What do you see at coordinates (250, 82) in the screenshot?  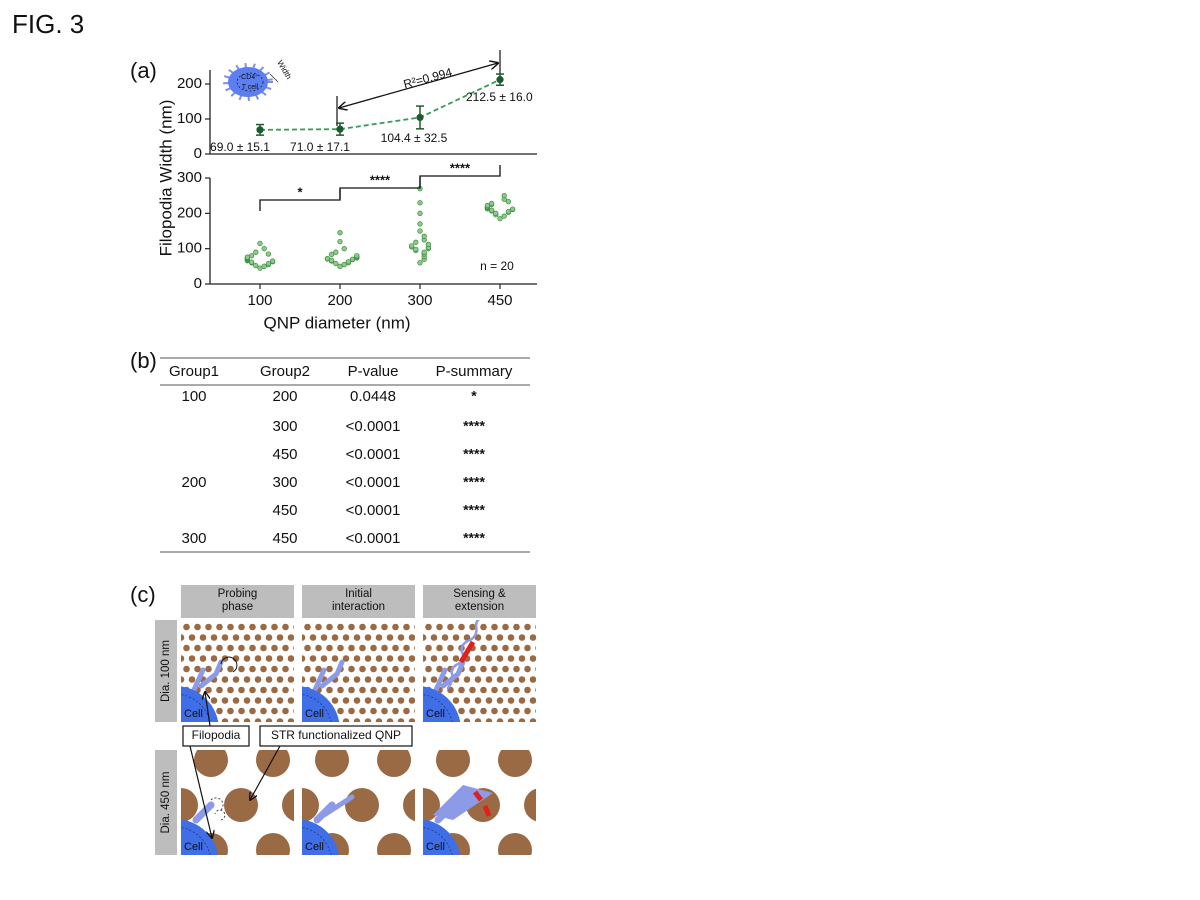 I see `inset-nucleus` at bounding box center [250, 82].